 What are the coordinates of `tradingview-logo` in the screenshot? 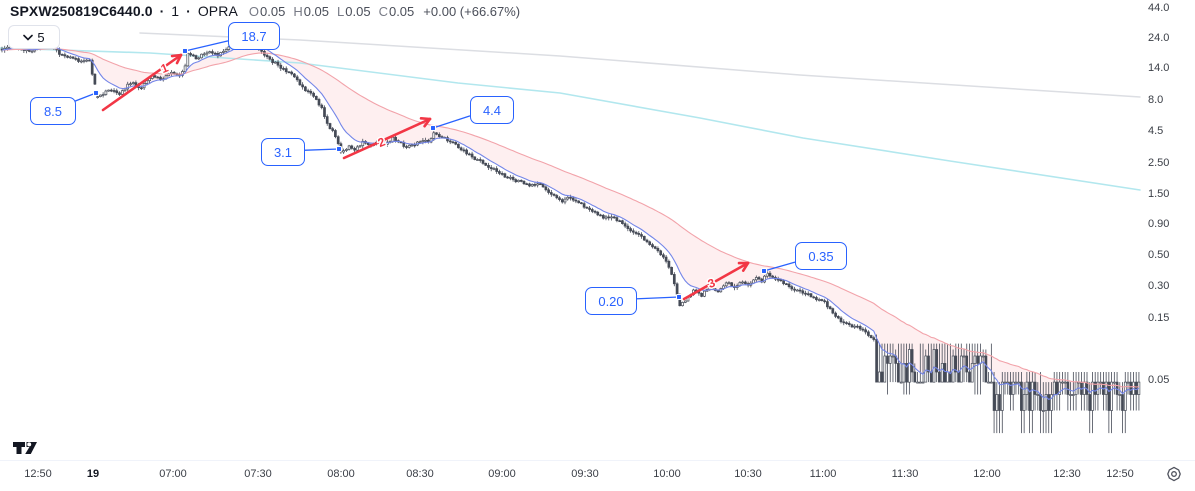 It's located at (27, 448).